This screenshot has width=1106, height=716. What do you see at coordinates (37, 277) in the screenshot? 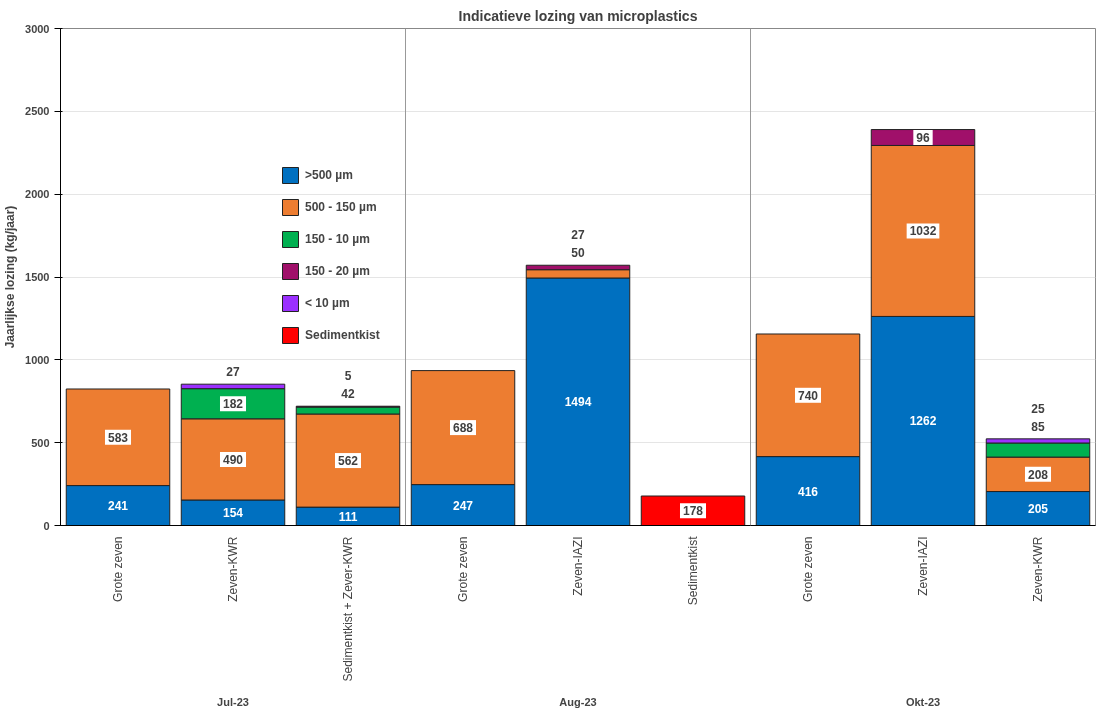
I see `y-tick-label: 1500` at bounding box center [37, 277].